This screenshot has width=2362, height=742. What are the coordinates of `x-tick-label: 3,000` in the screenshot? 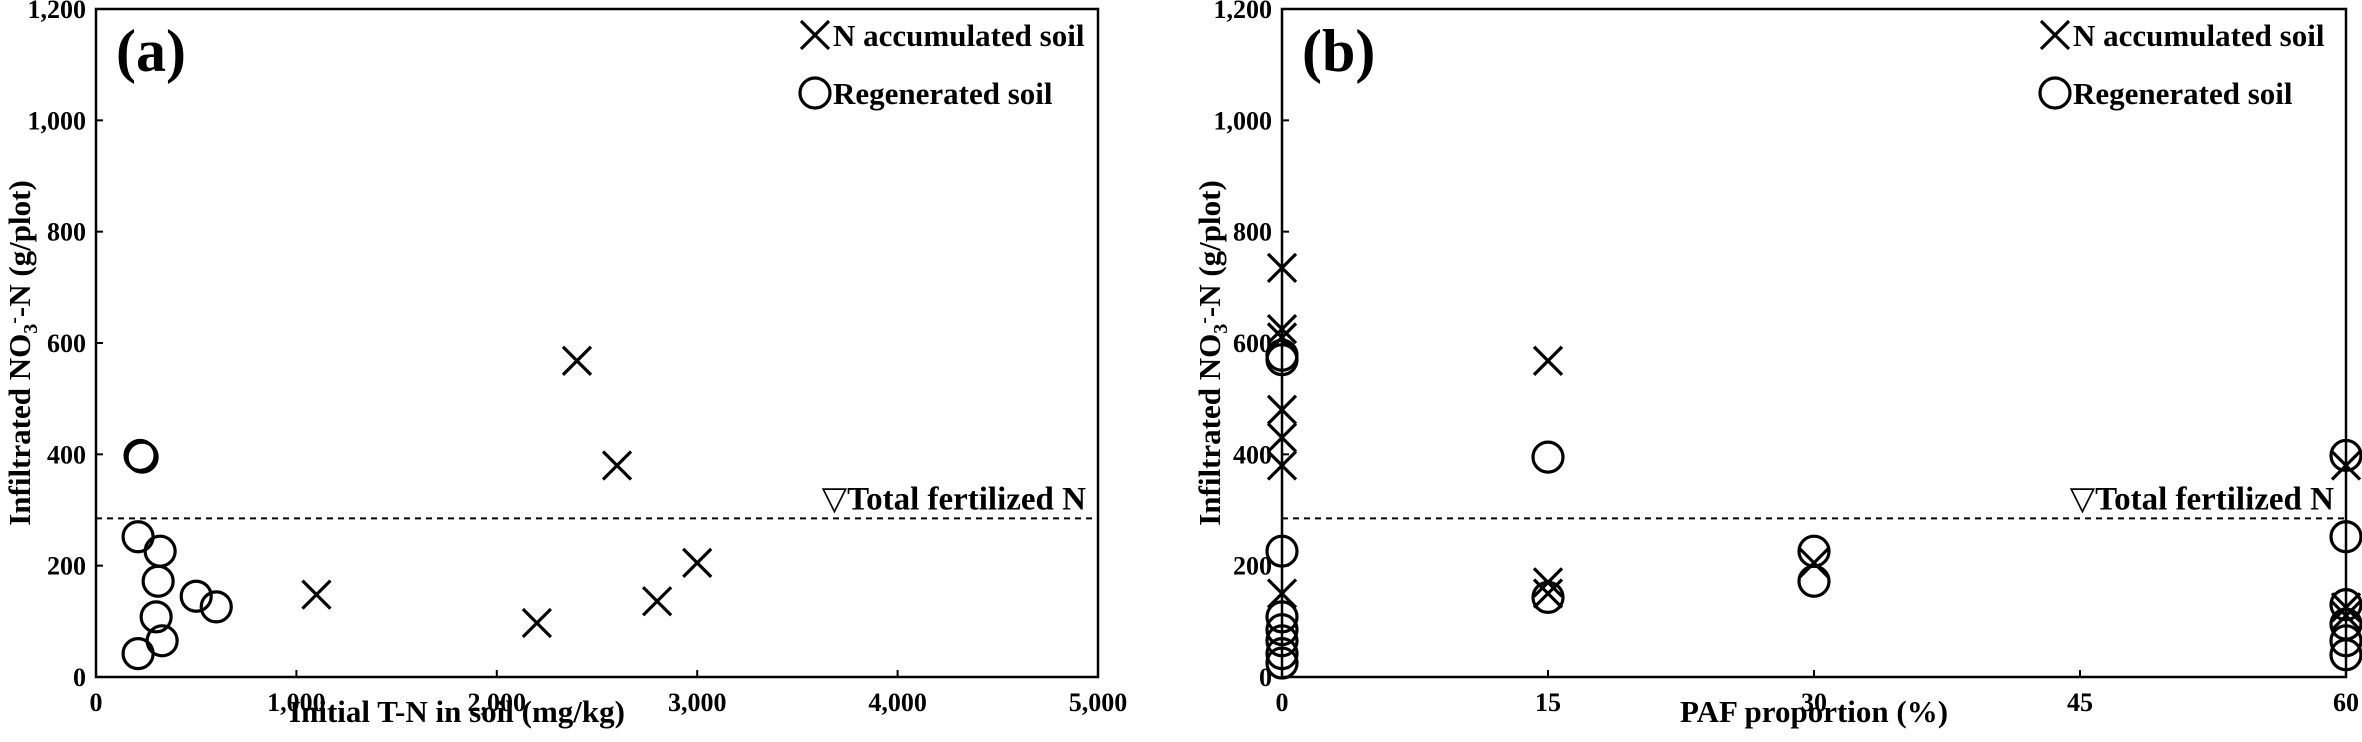 It's located at (697, 702).